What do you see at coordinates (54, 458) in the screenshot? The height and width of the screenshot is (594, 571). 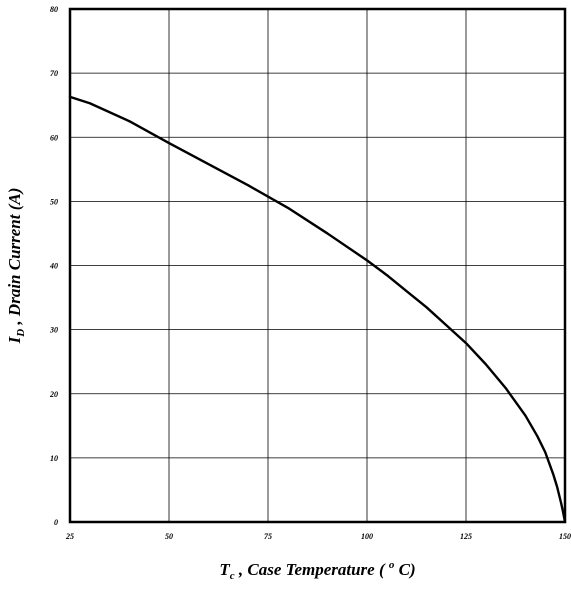 I see `y-tick-label: 10` at bounding box center [54, 458].